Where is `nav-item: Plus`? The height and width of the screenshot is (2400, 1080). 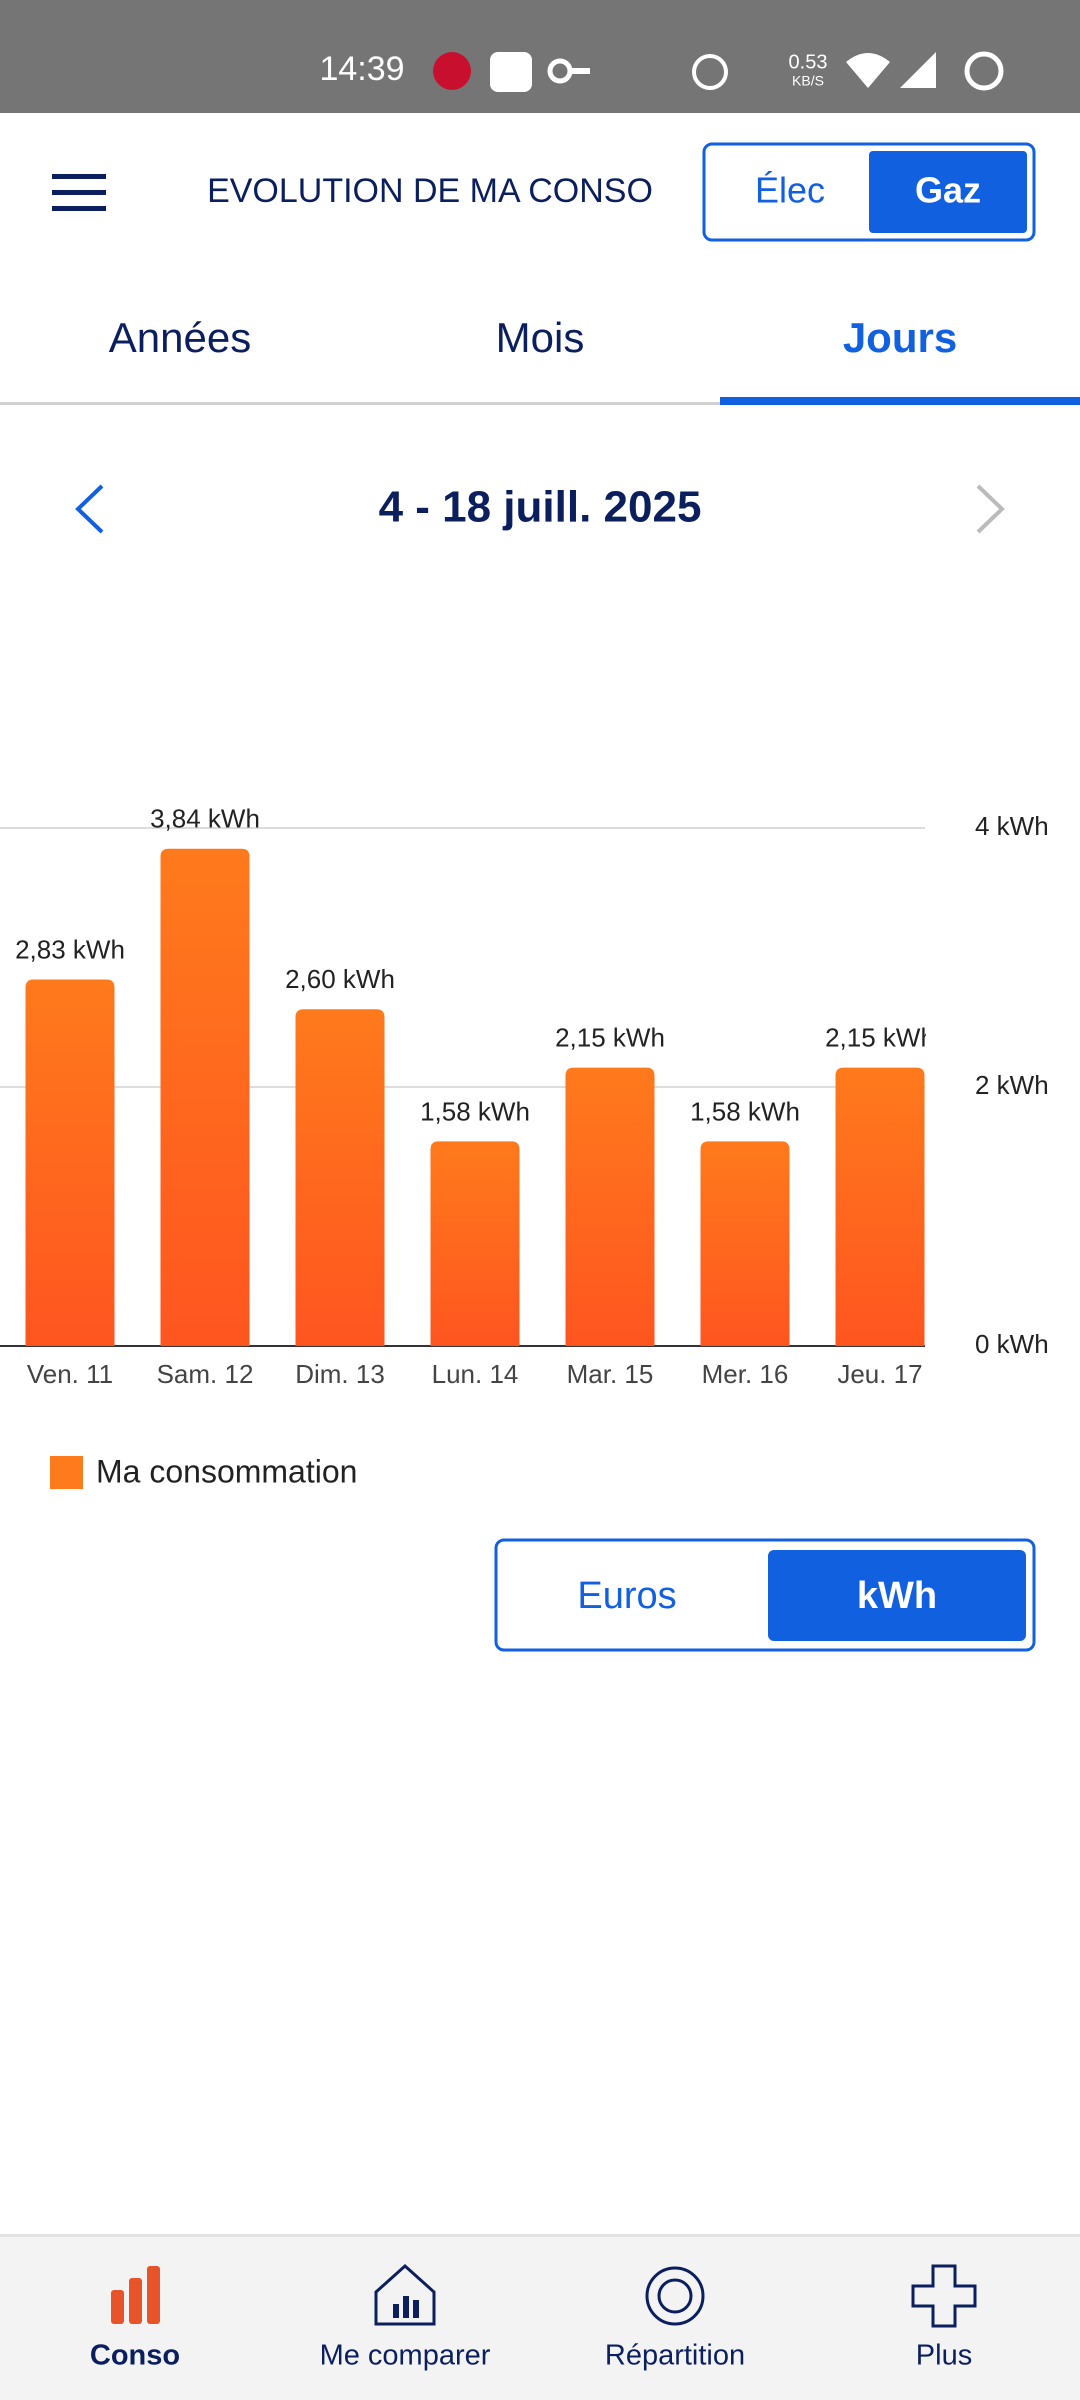 nav-item: Plus is located at coordinates (944, 2318).